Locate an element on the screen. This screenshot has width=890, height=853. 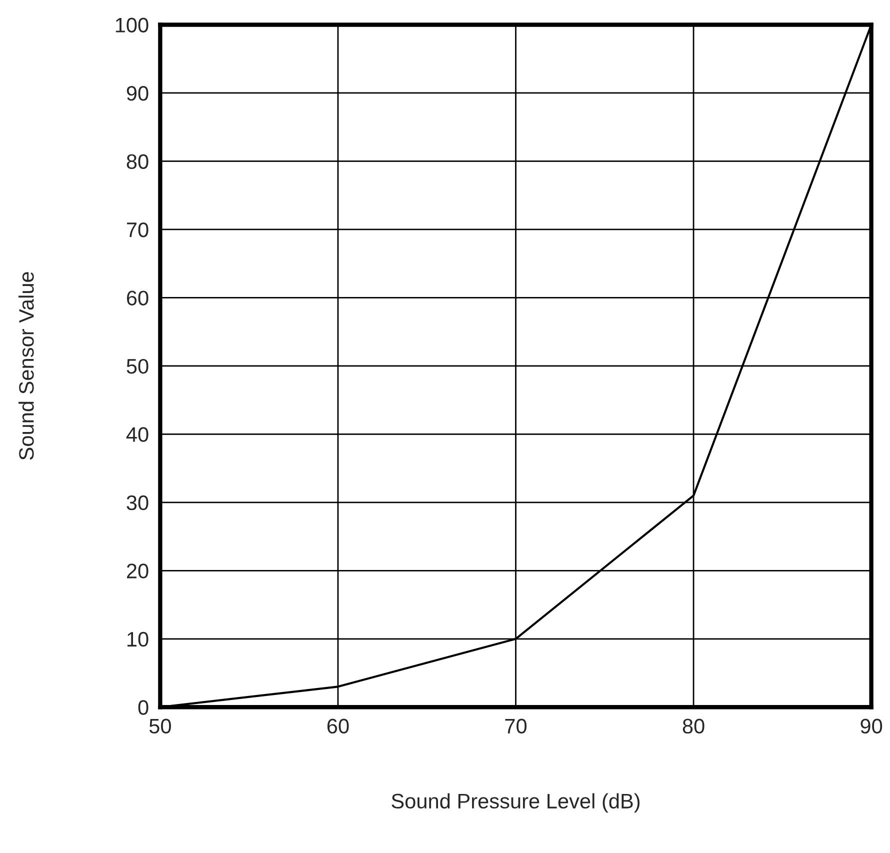
y-tick-label: 30 is located at coordinates (137, 502).